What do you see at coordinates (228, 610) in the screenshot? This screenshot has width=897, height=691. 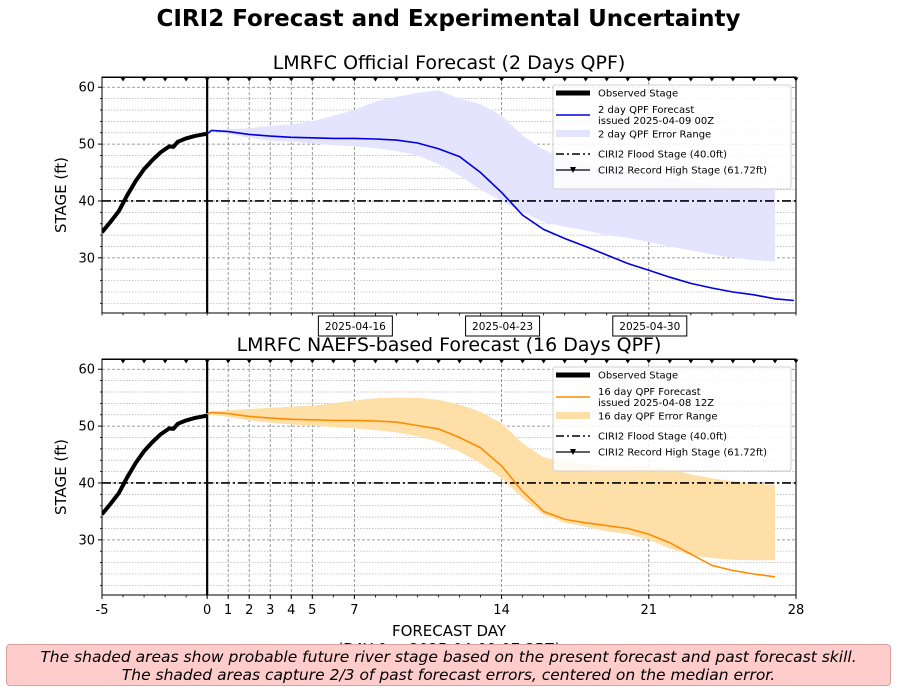 I see `x-tick-label: 1` at bounding box center [228, 610].